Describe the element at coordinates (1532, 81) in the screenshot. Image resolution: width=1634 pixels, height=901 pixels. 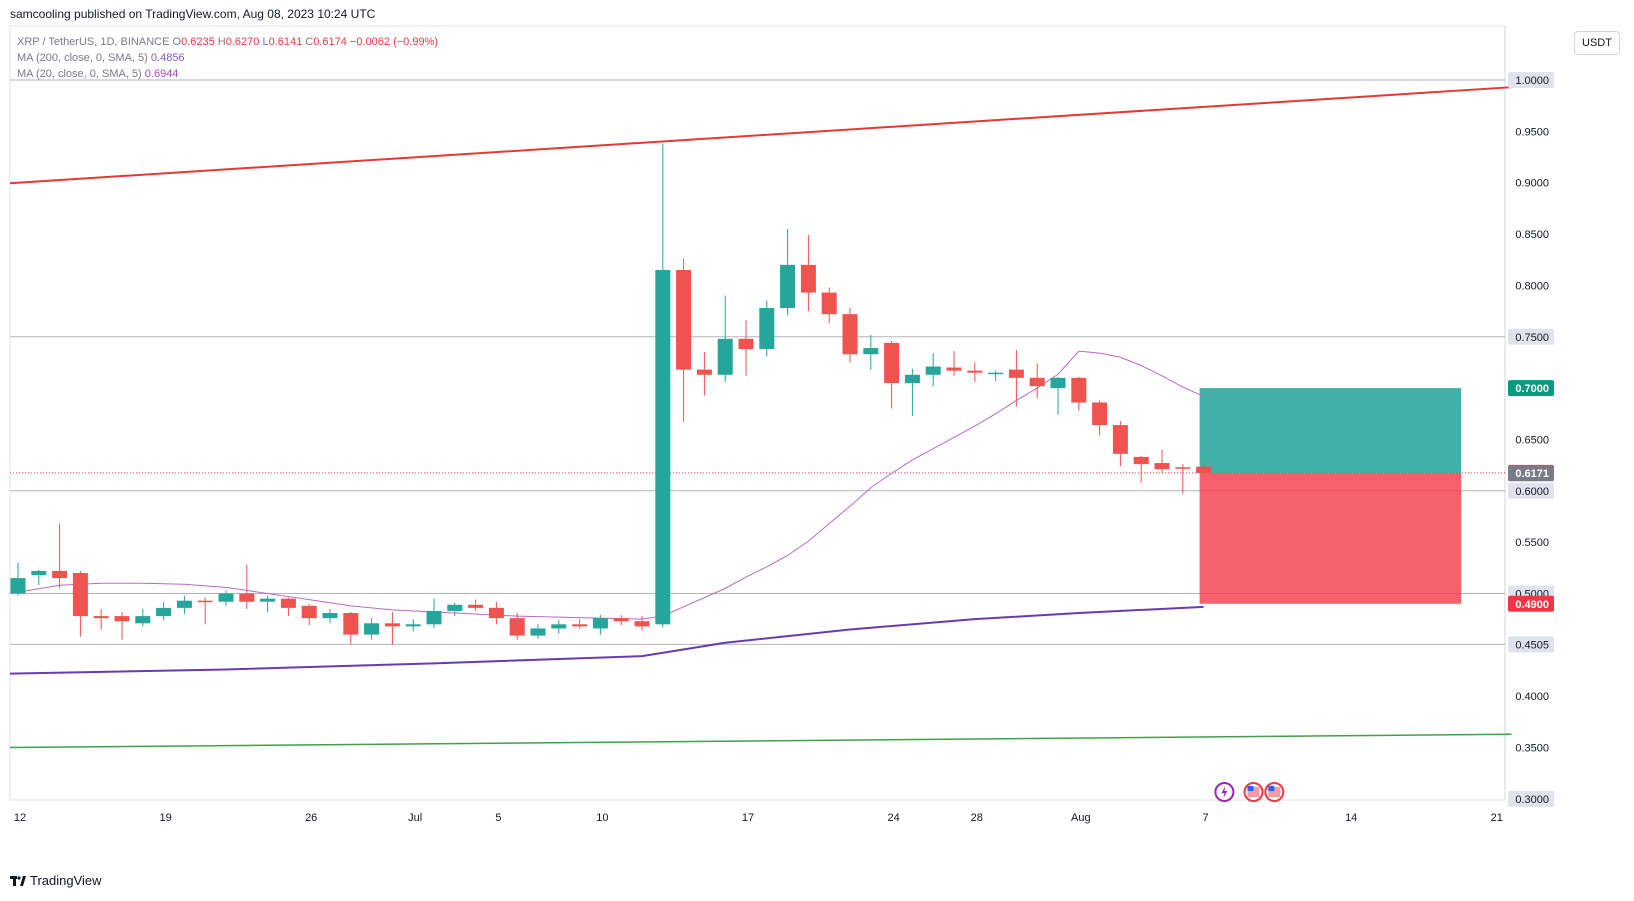
I see `y-tick-label: 1.0000` at that location.